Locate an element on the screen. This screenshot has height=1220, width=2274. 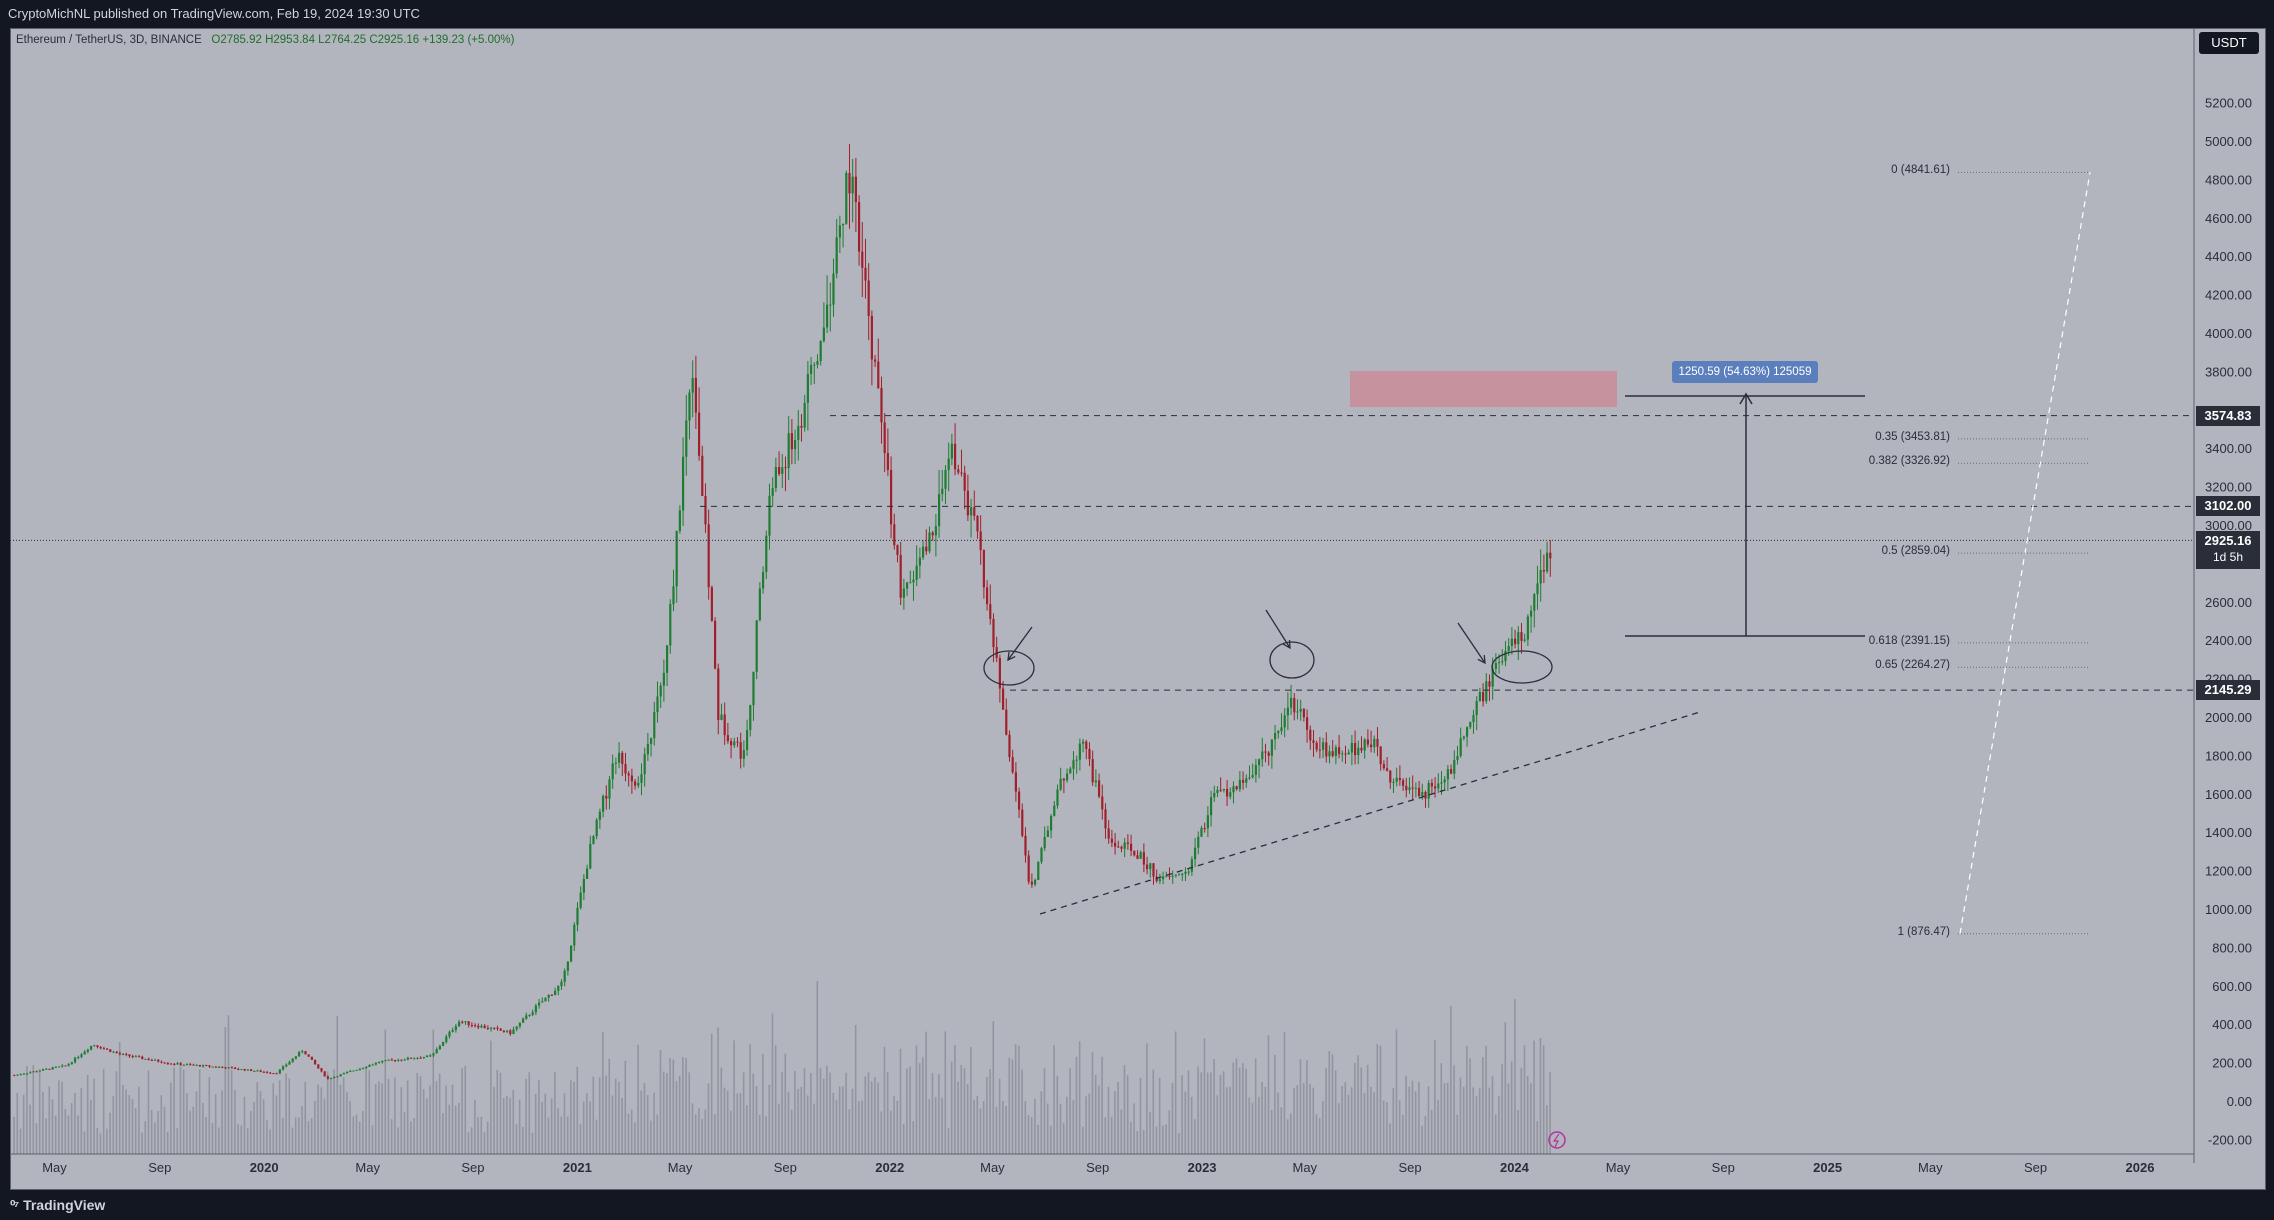
arrow-head-icon is located at coordinates (1011, 656).